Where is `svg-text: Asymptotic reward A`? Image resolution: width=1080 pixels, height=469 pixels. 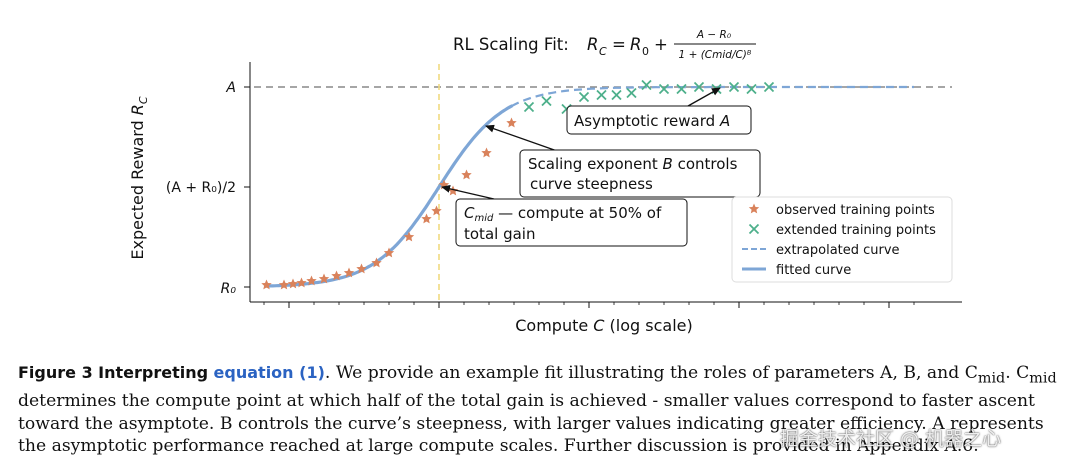 svg-text: Asymptotic reward A is located at coordinates (652, 121).